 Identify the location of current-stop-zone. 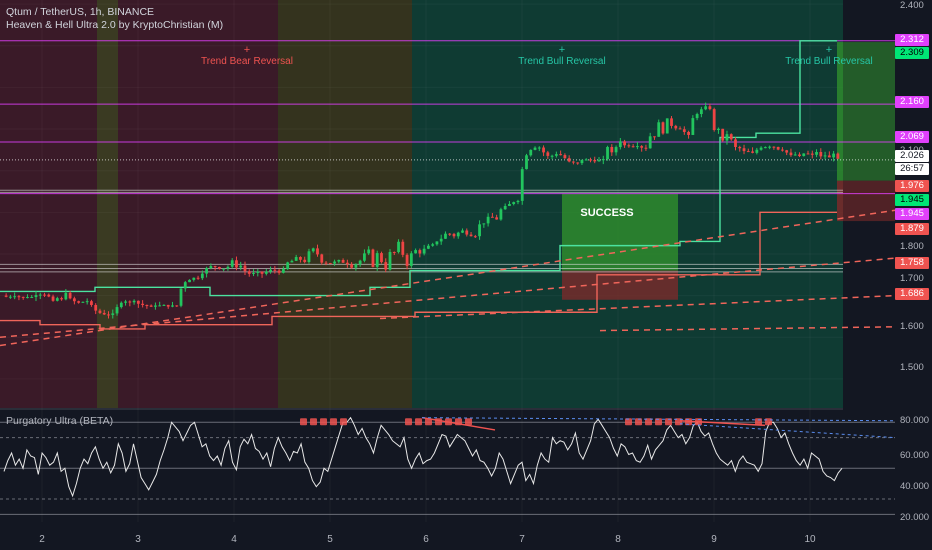
(840, 201).